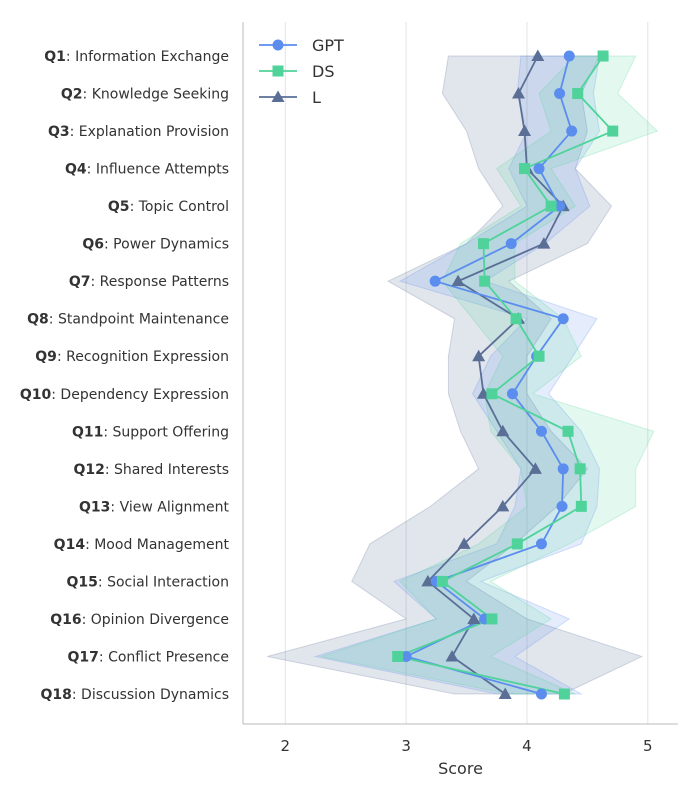  I want to click on legend-item-l: L, so click(290, 97).